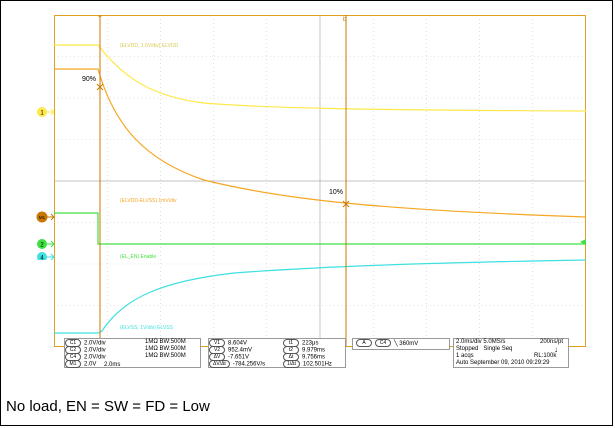 This screenshot has width=615, height=428. I want to click on m1-marker: M1, so click(45, 217).